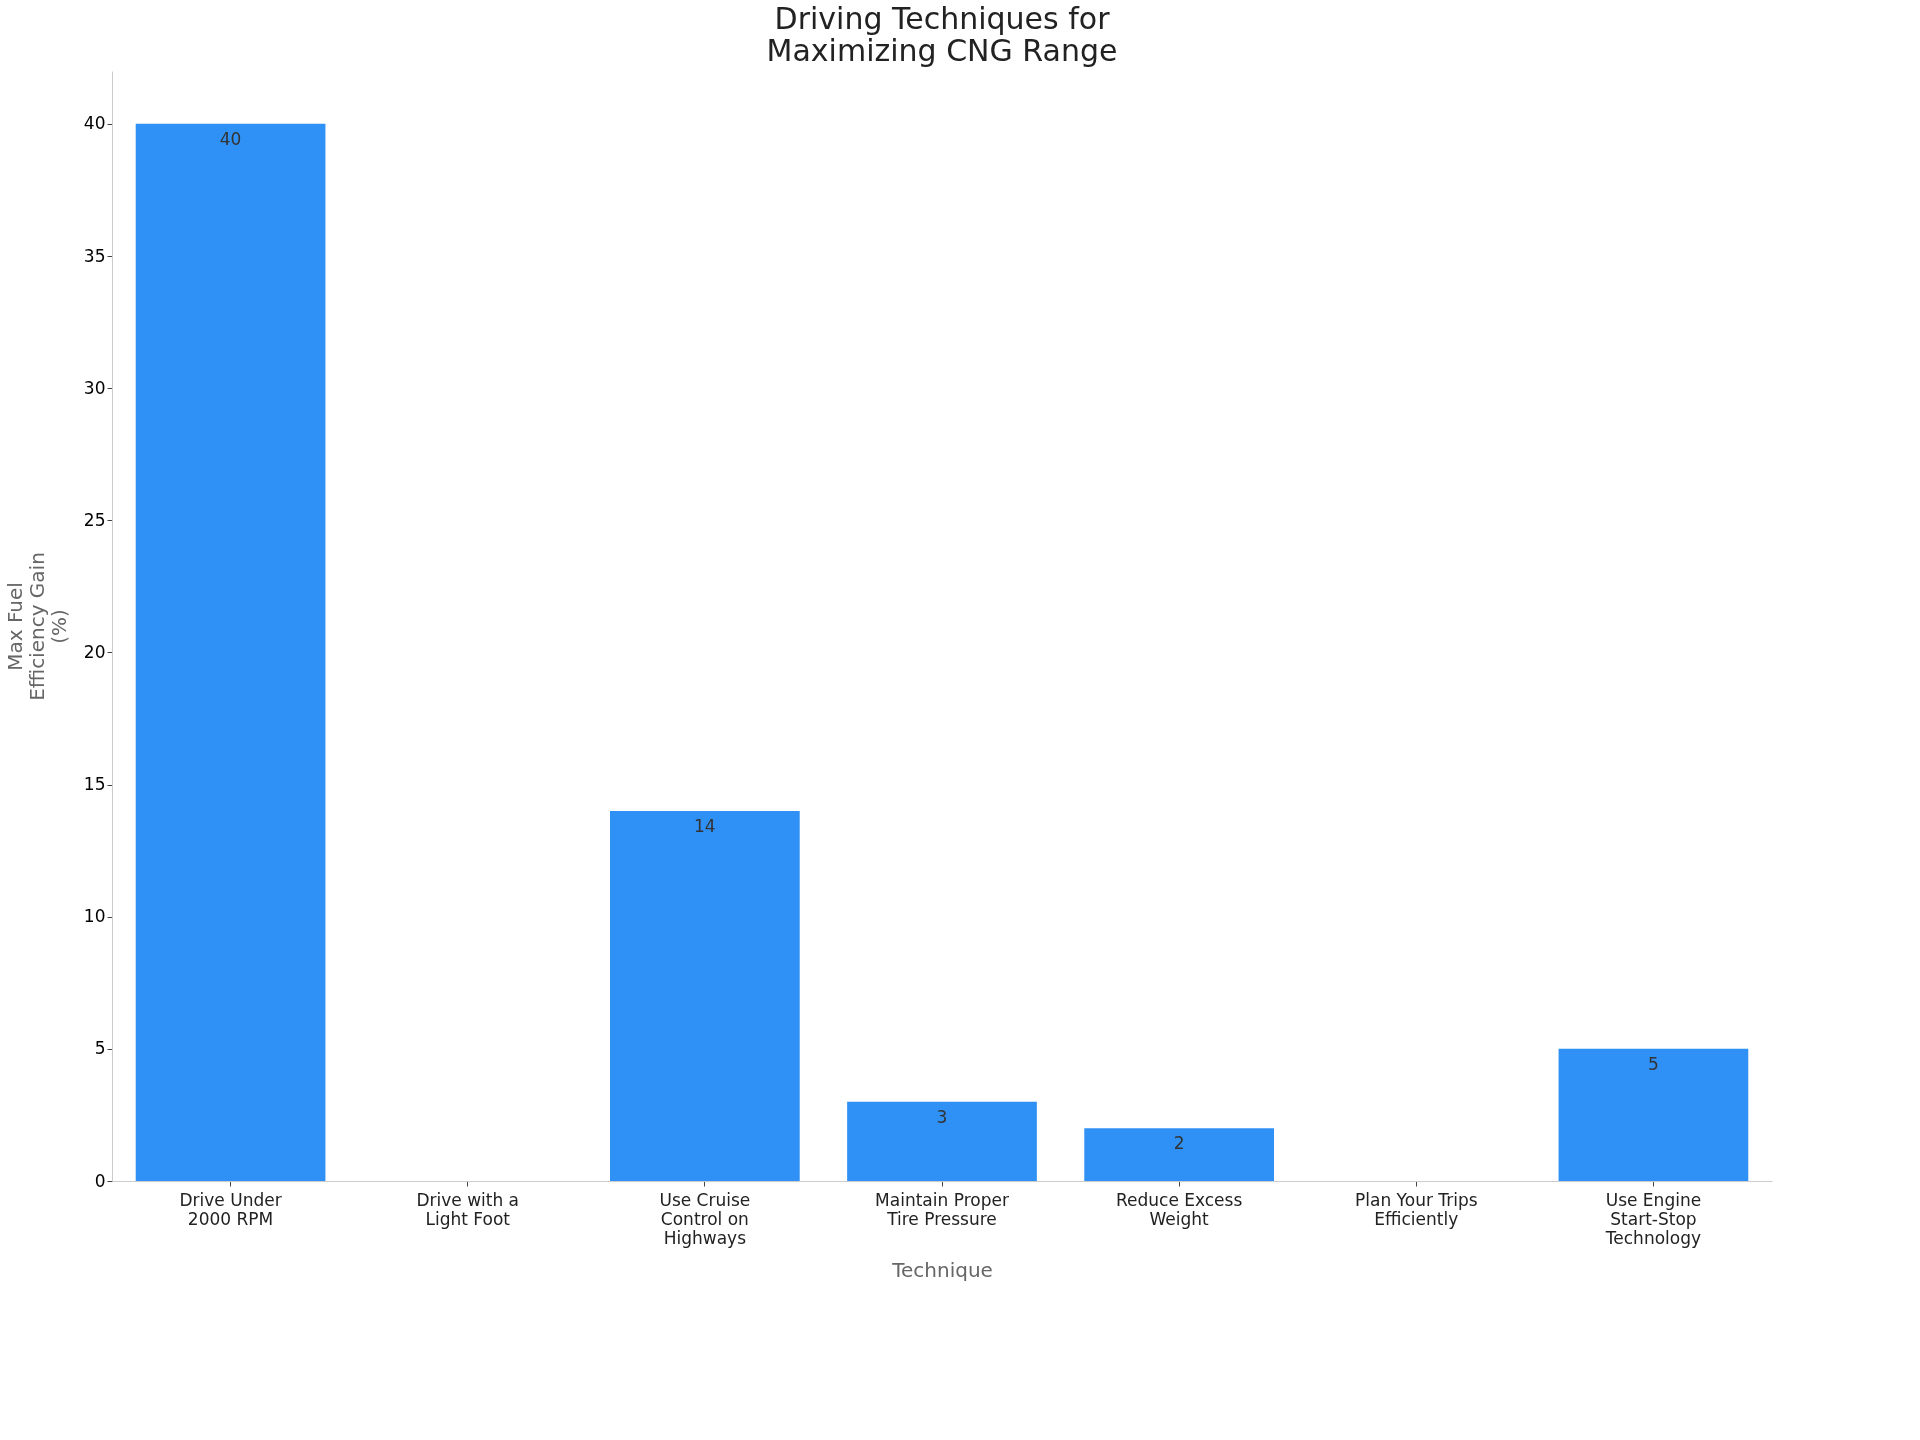 The width and height of the screenshot is (1920, 1440). What do you see at coordinates (705, 826) in the screenshot?
I see `data-label: 14` at bounding box center [705, 826].